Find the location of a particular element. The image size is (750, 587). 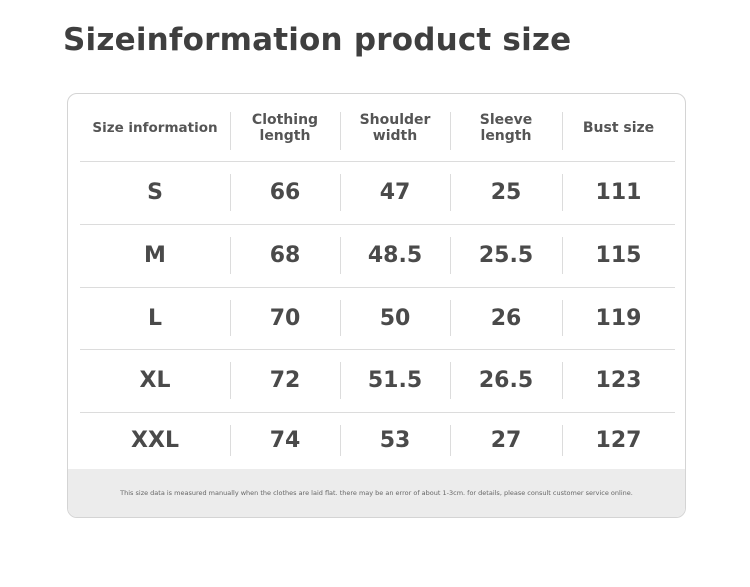

size-value: 51.5 is located at coordinates (395, 380).